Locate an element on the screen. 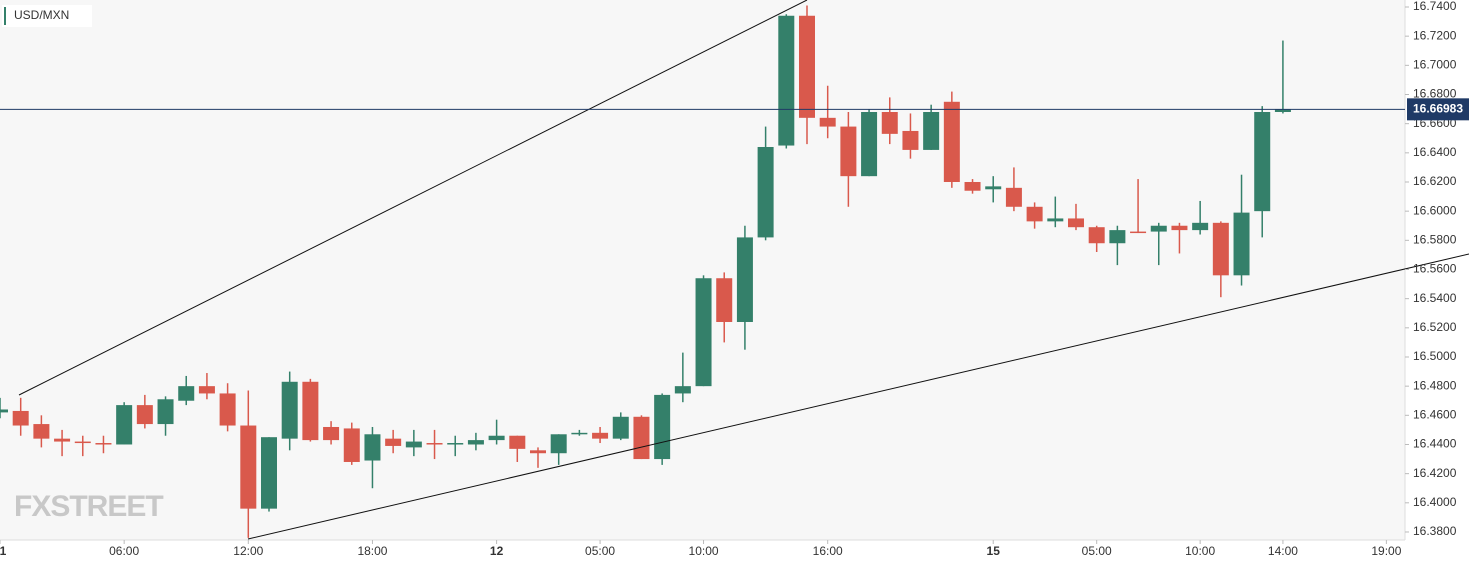  last-price-label: 16.66983 is located at coordinates (1438, 108).